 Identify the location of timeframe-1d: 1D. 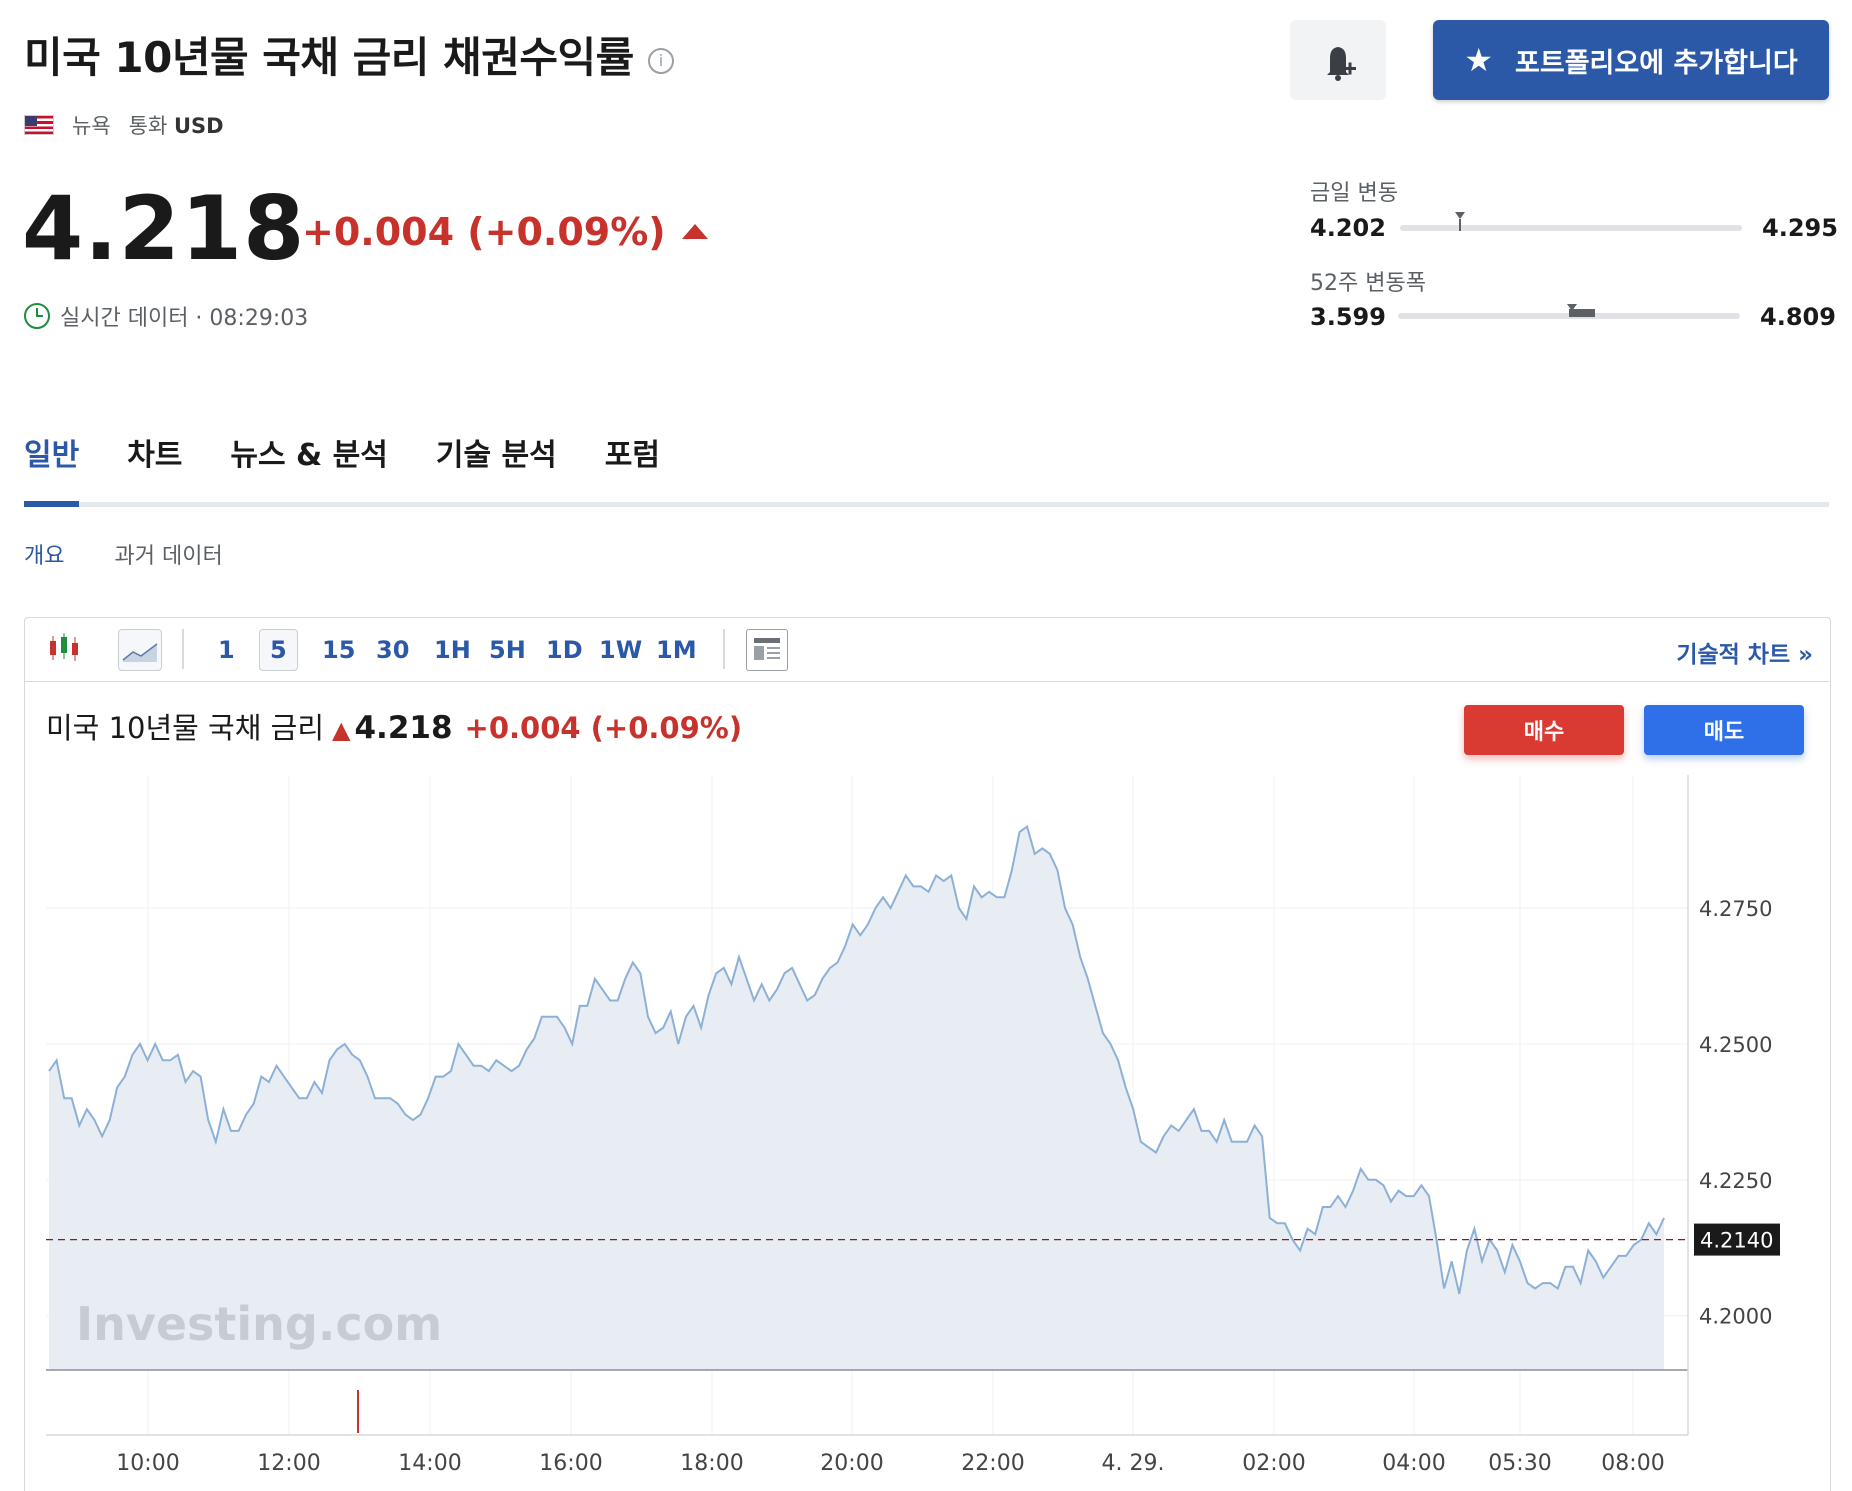
(564, 650).